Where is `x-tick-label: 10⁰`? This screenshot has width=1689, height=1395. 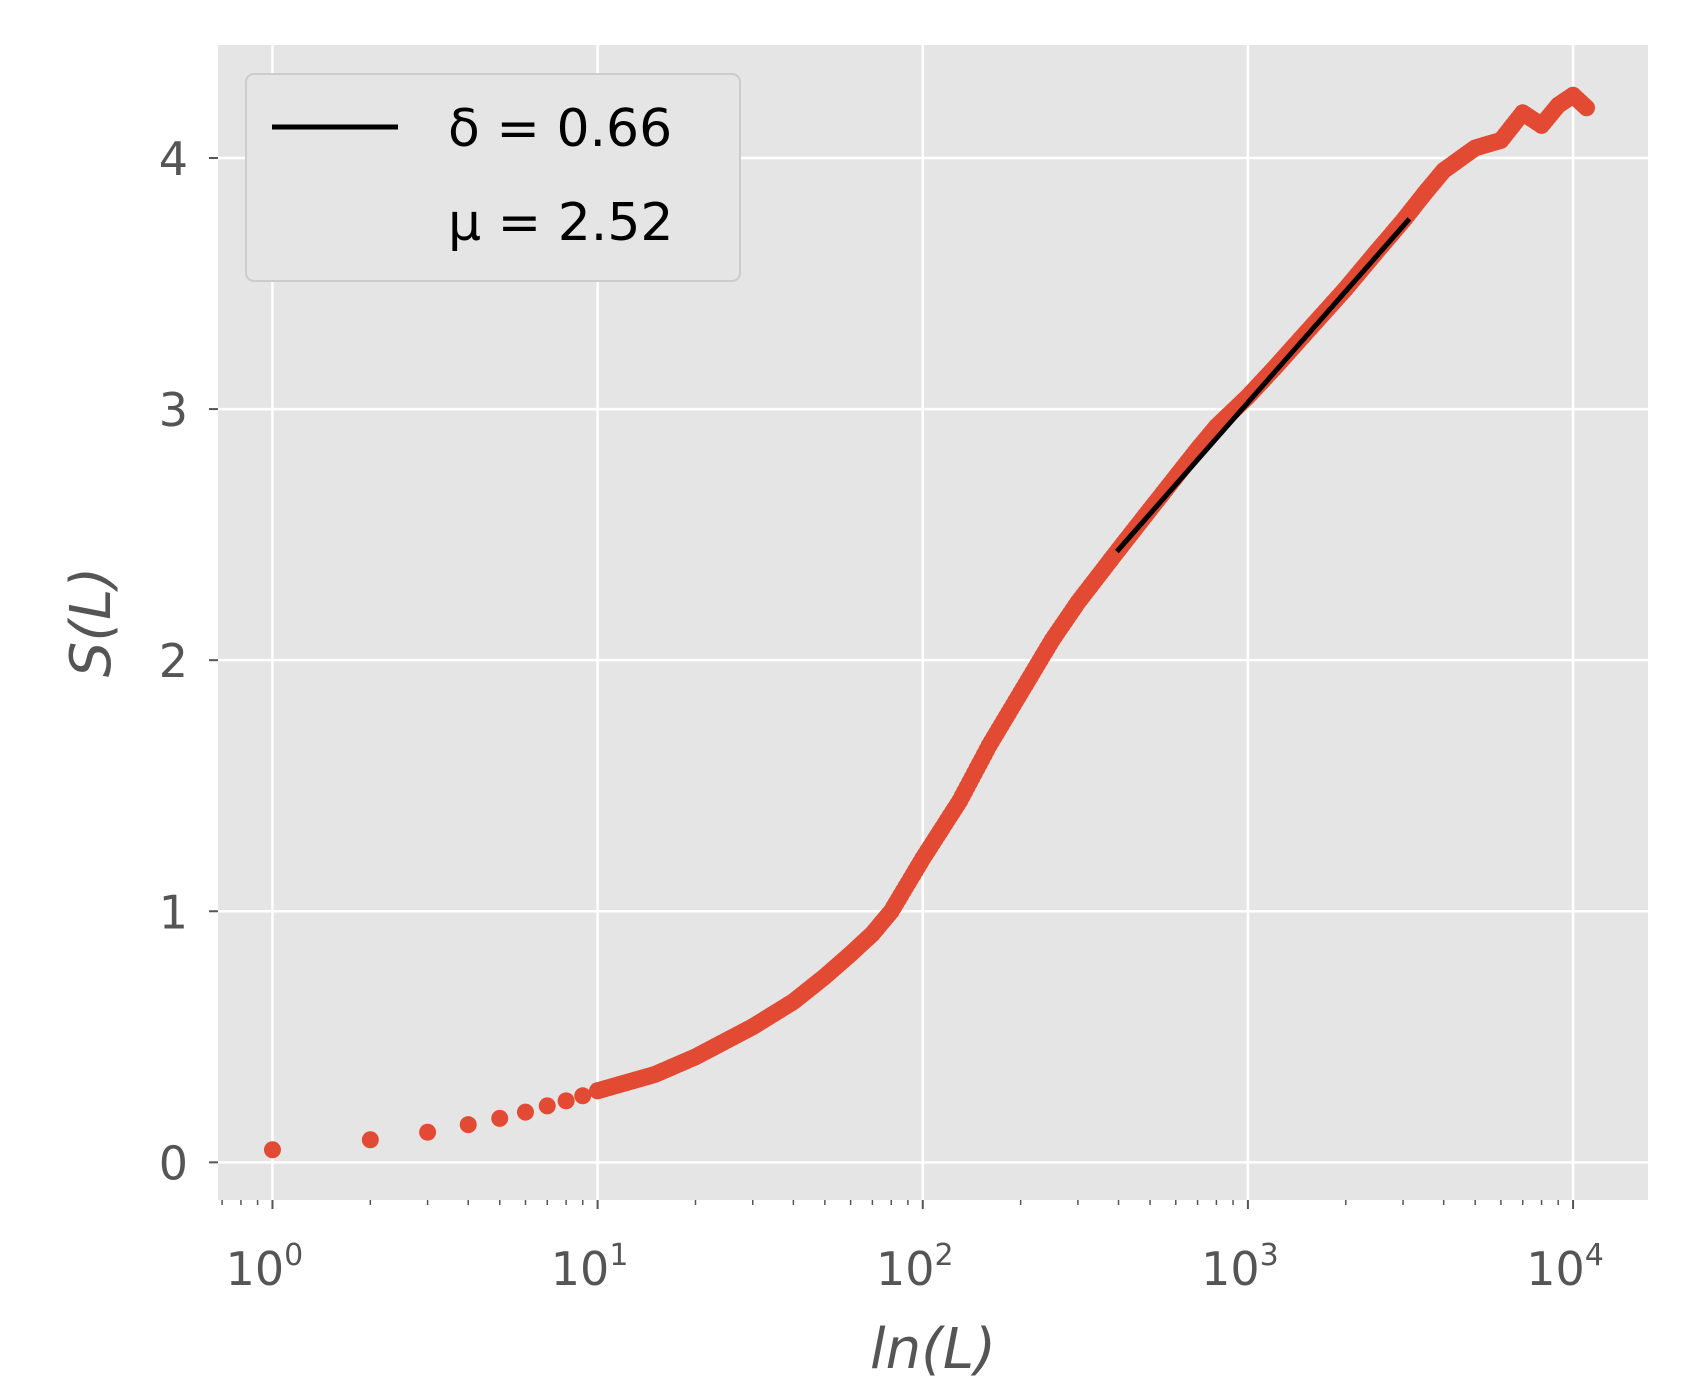
x-tick-label: 10⁰ is located at coordinates (265, 1267).